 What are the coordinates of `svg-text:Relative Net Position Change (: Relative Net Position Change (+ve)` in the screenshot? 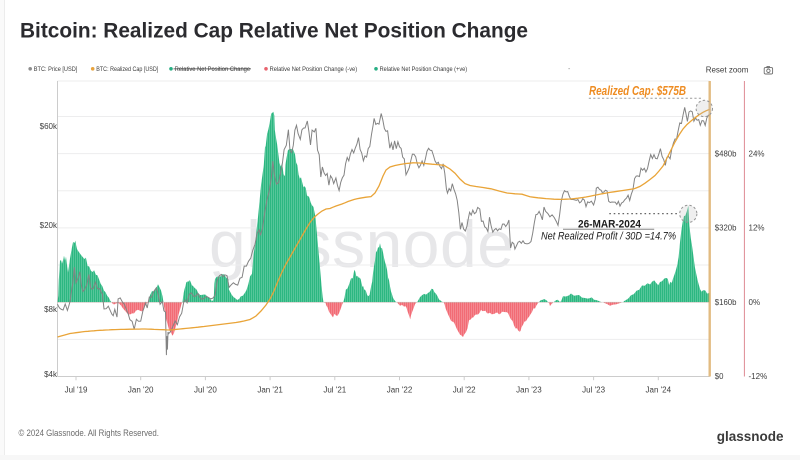 It's located at (424, 69).